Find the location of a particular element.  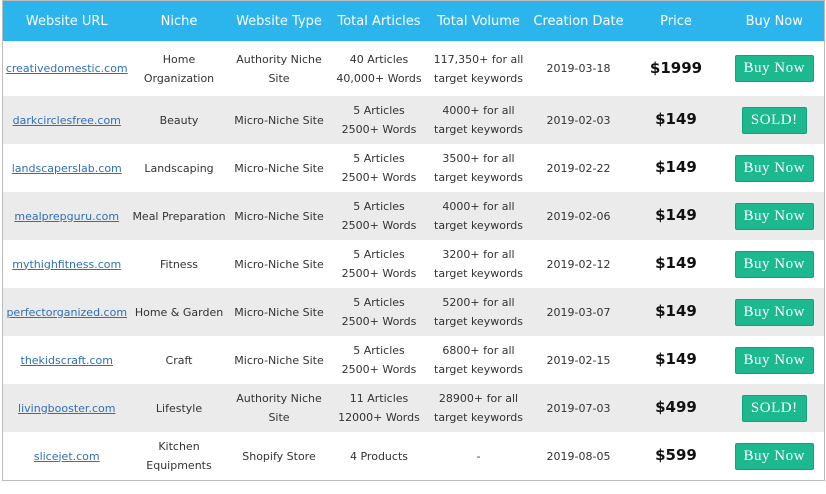

table-cell: $599 is located at coordinates (676, 456).